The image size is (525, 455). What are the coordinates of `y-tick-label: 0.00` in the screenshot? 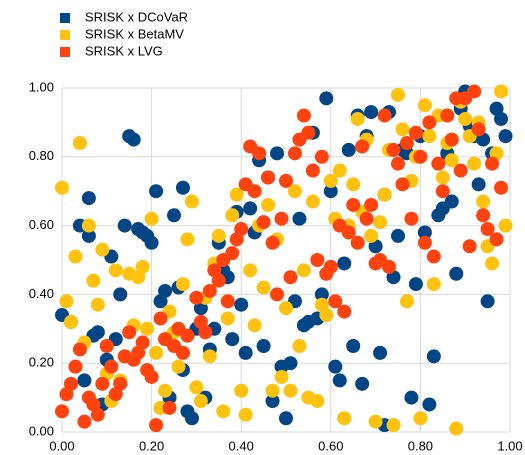 It's located at (41, 430).